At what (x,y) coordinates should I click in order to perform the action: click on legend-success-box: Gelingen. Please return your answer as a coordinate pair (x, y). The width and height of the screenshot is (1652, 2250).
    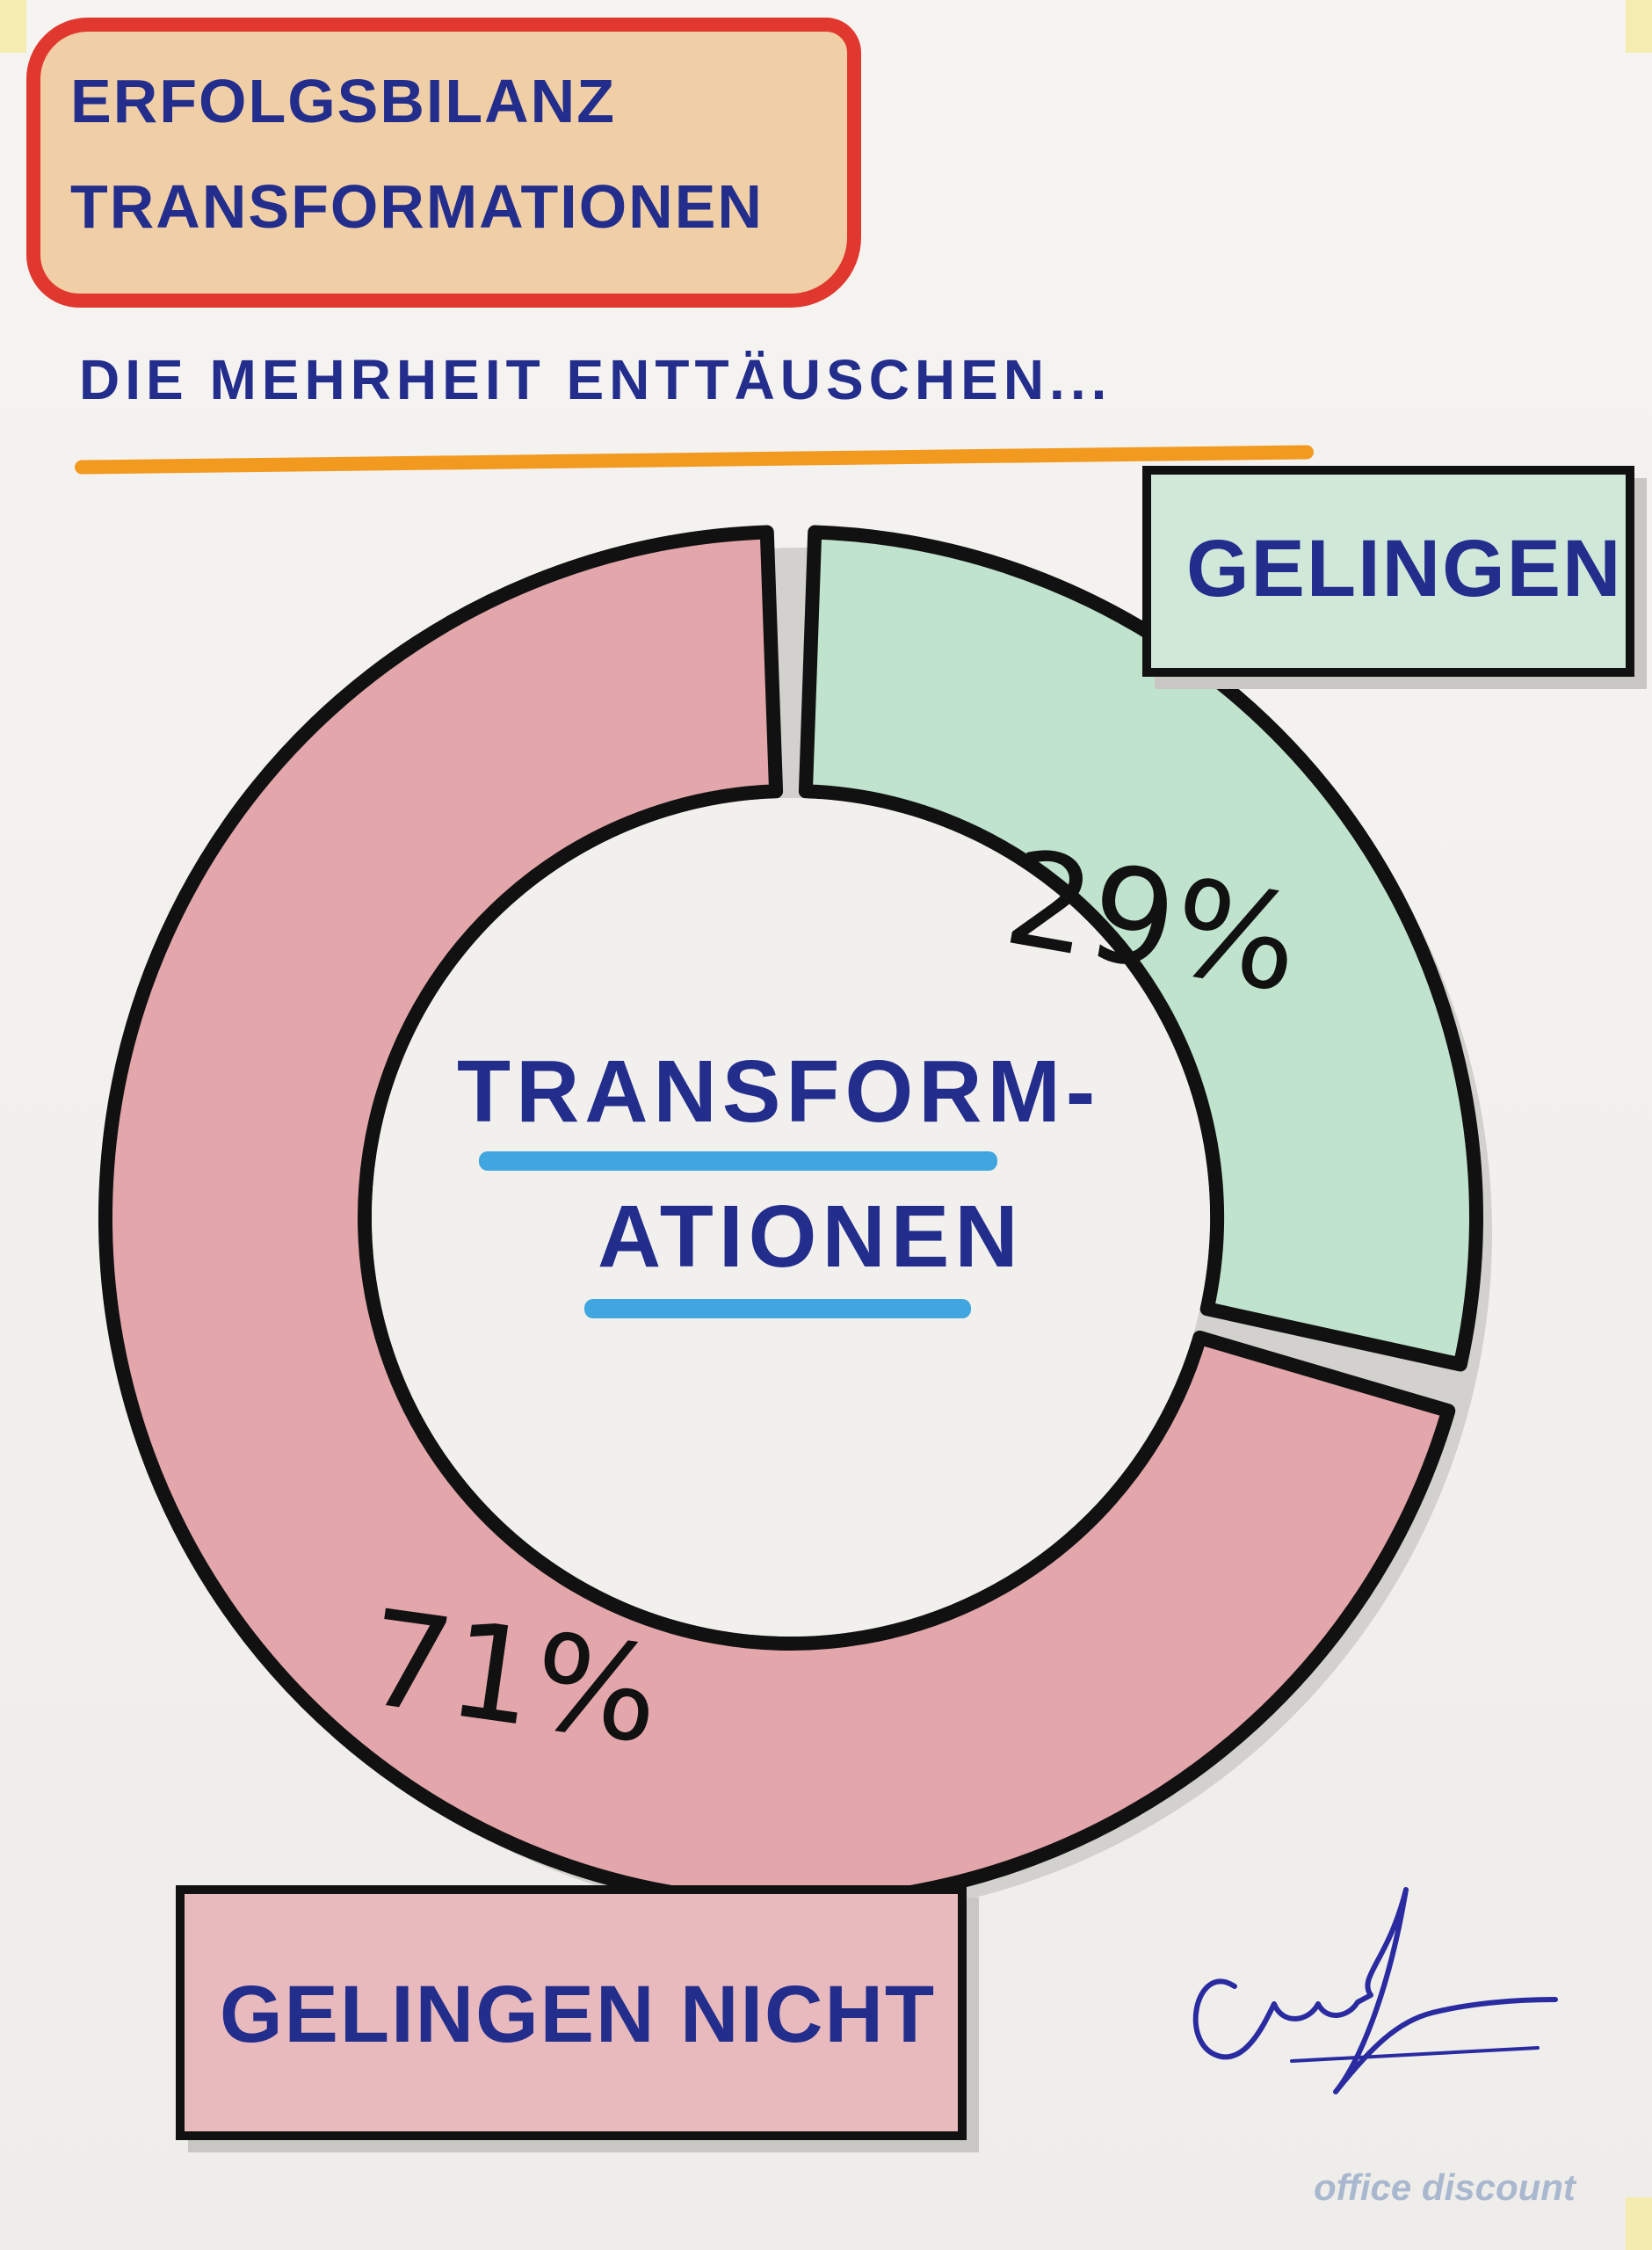
    Looking at the image, I should click on (1388, 571).